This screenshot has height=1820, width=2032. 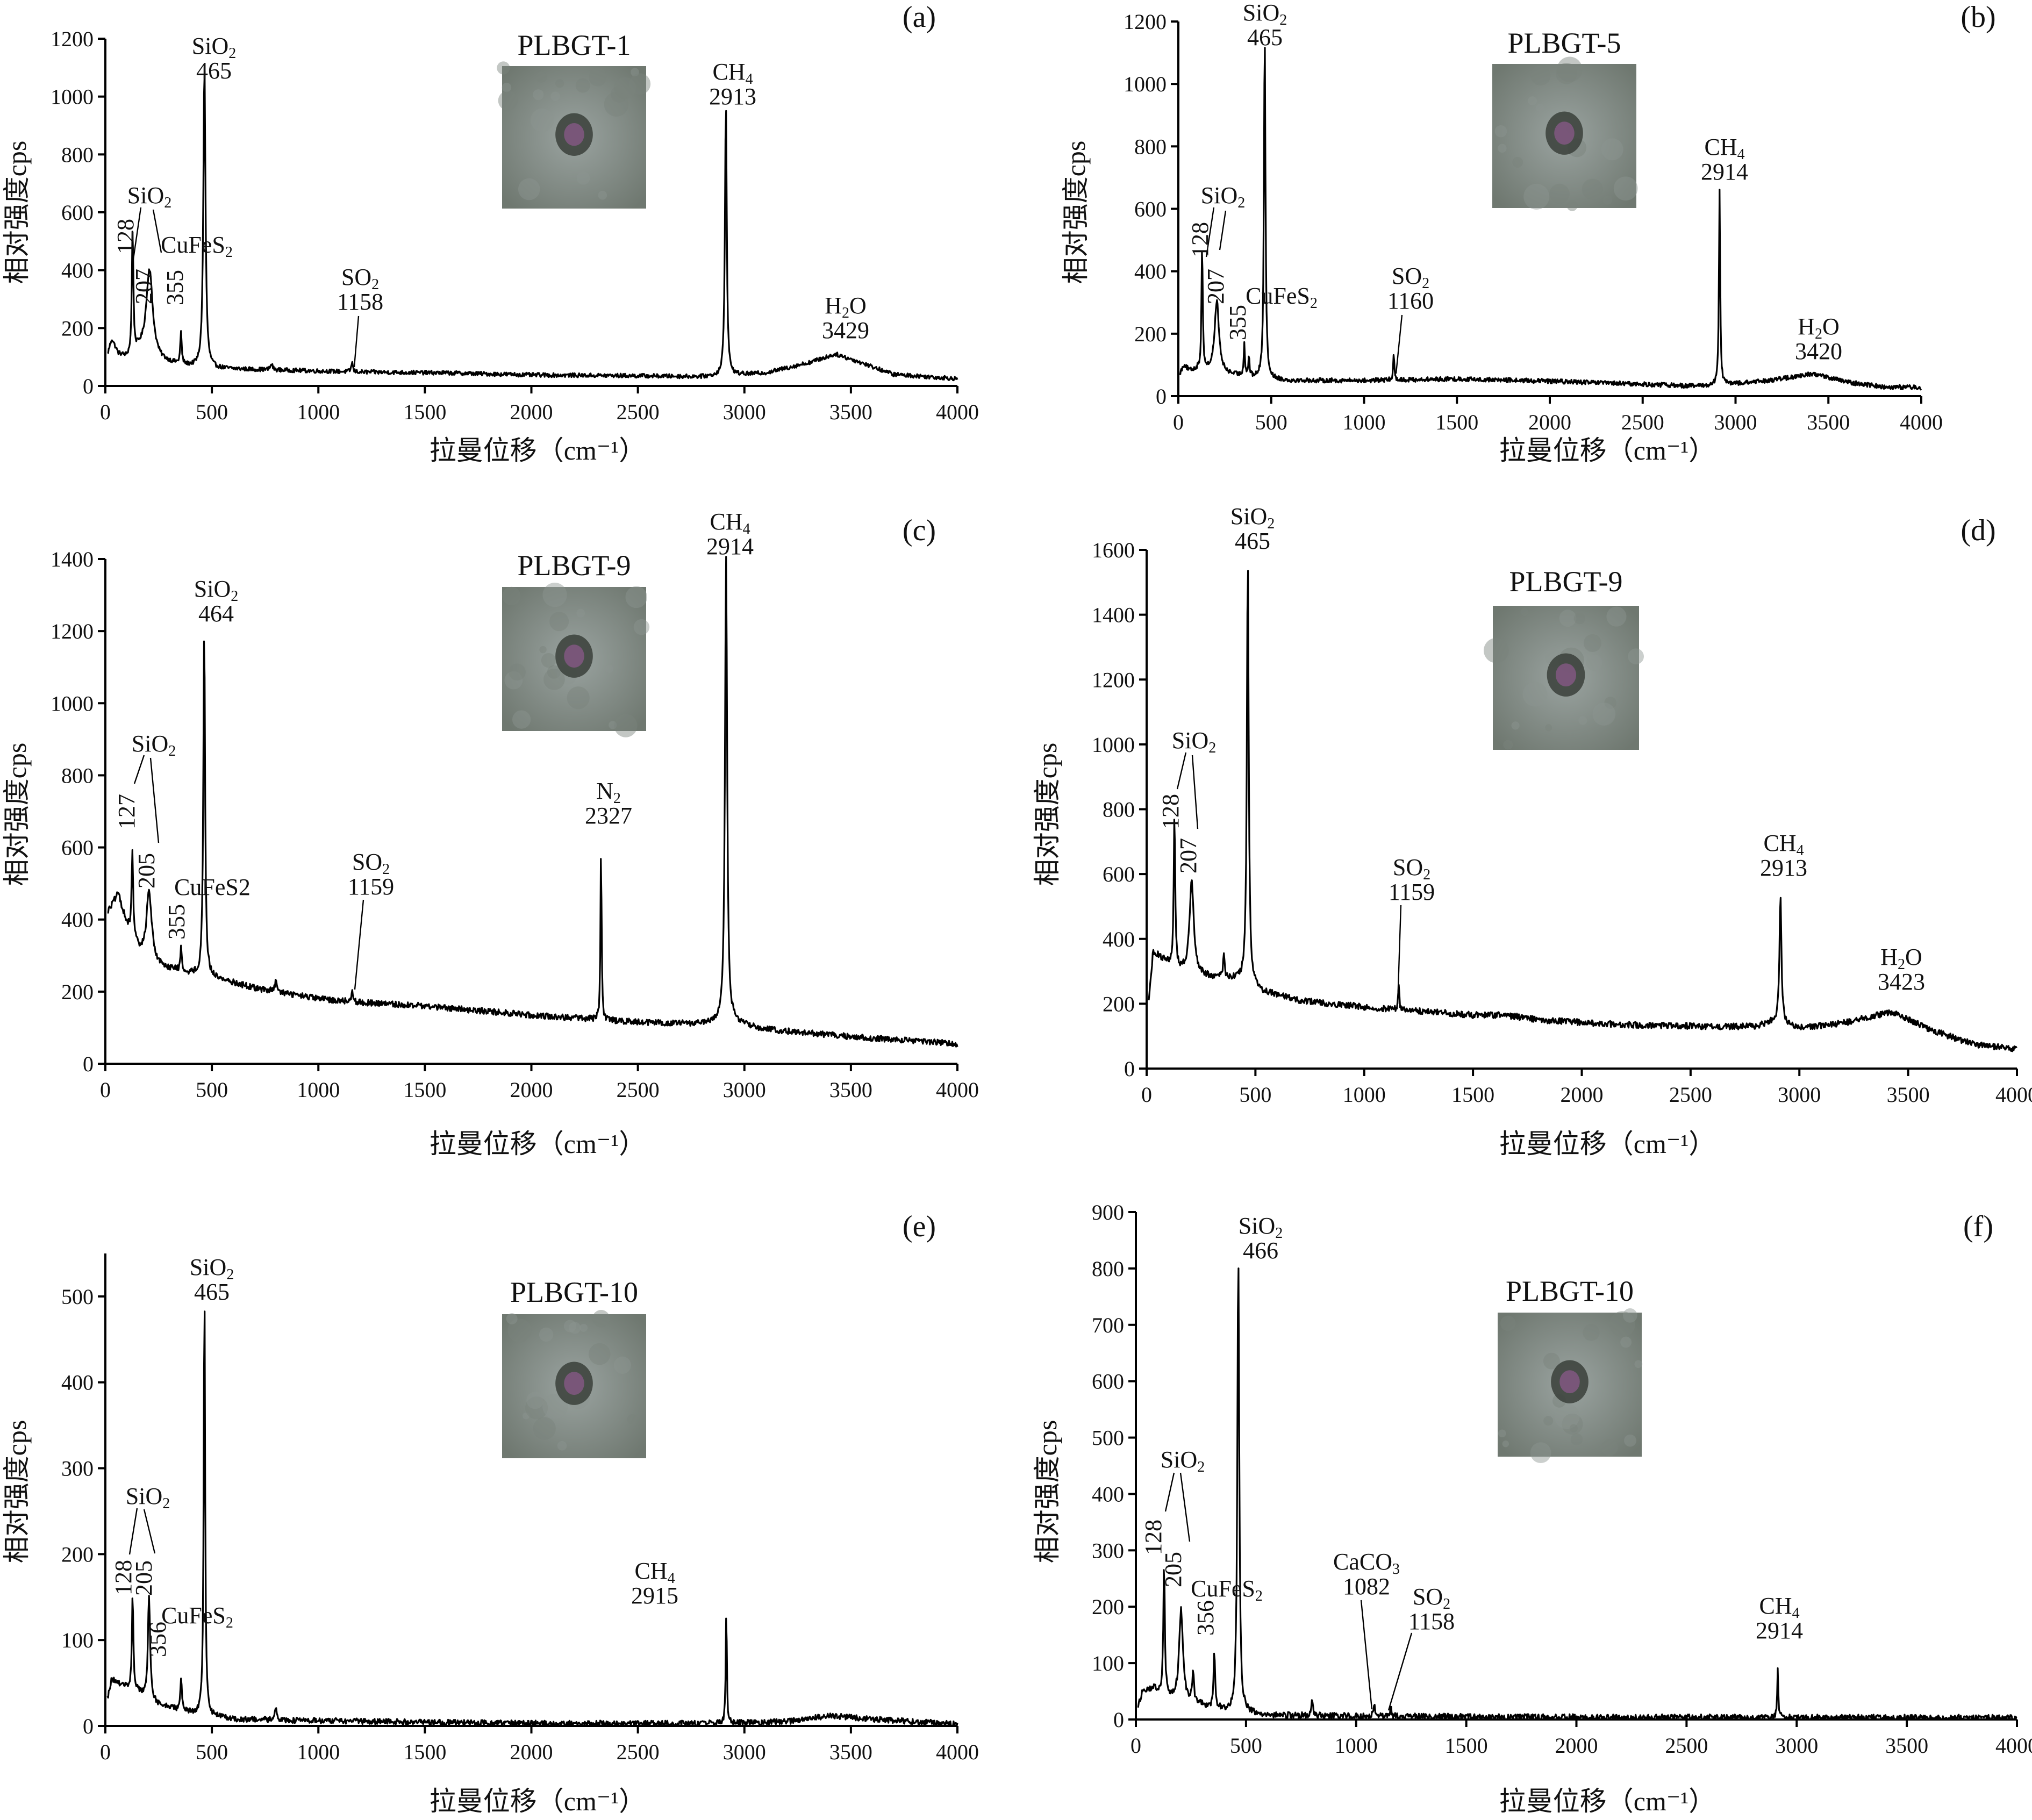 What do you see at coordinates (574, 565) in the screenshot?
I see `sample-label: PLBGT-9` at bounding box center [574, 565].